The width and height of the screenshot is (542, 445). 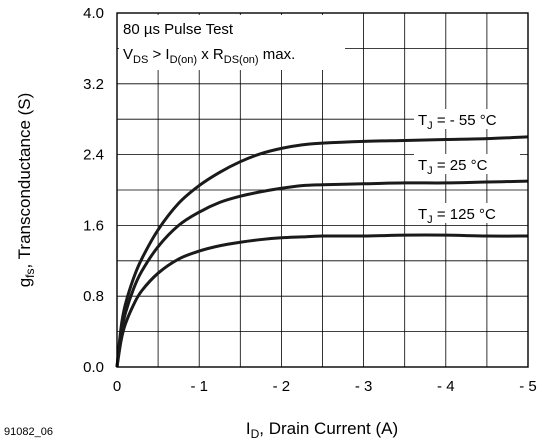 I want to click on y-tick-label: 4.0, so click(x=93, y=13).